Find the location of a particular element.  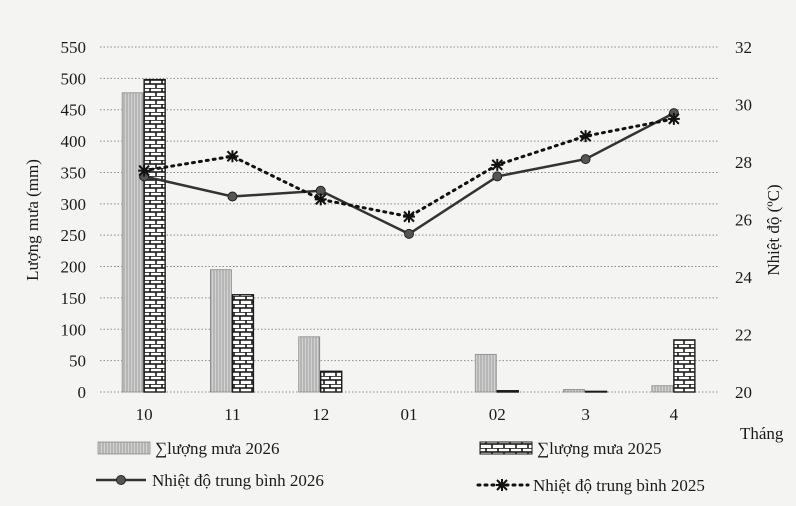

left-tick-300: 300 is located at coordinates (74, 204).